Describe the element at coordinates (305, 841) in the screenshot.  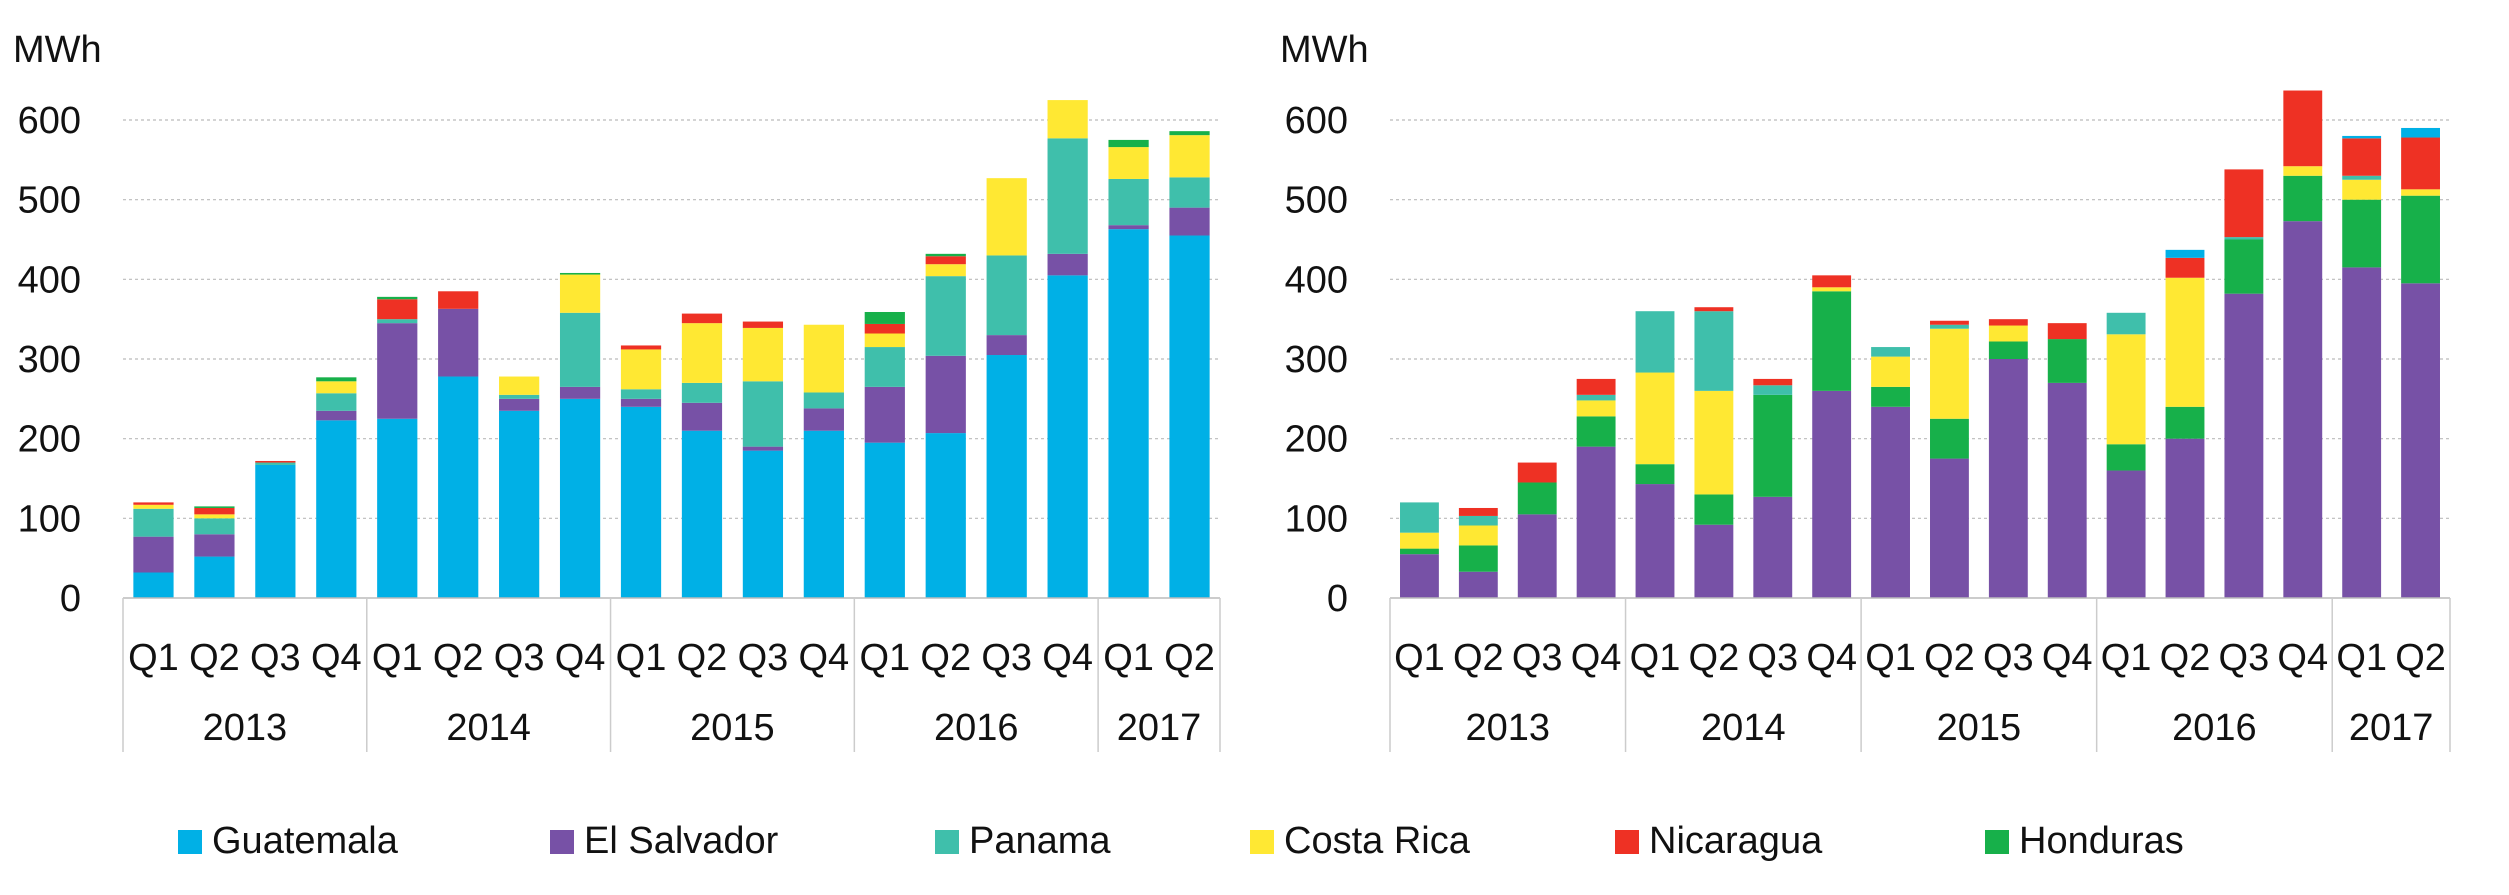
I see `legend-label: Guatemala` at that location.